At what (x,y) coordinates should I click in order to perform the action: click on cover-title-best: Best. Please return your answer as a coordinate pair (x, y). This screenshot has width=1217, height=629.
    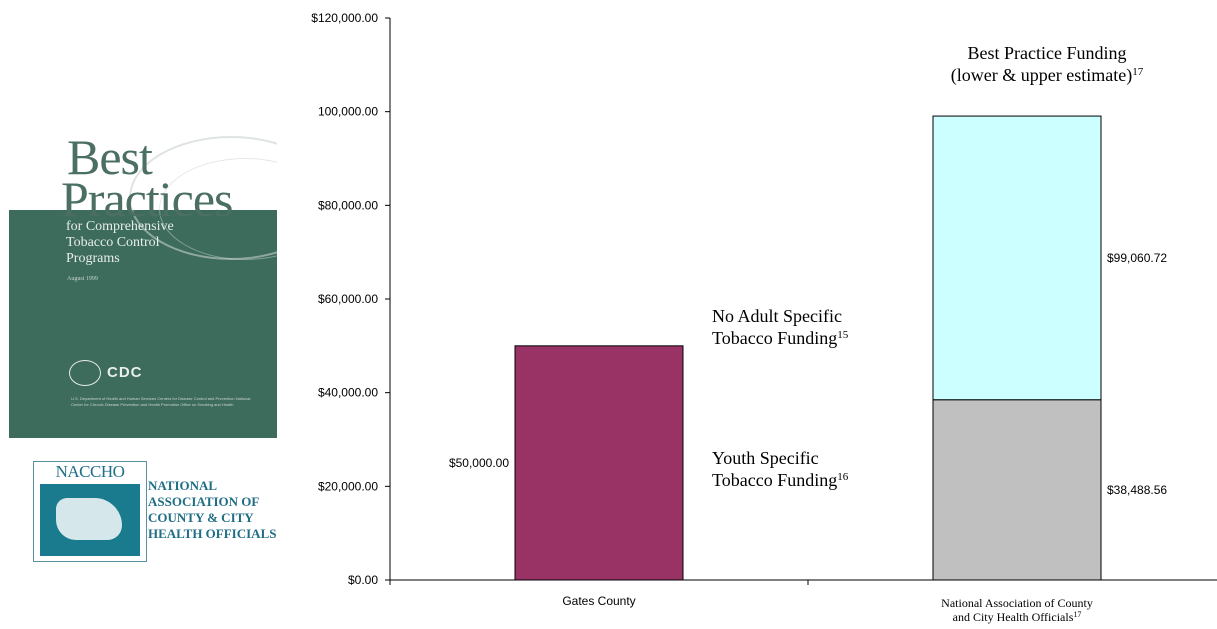
    Looking at the image, I should click on (110, 157).